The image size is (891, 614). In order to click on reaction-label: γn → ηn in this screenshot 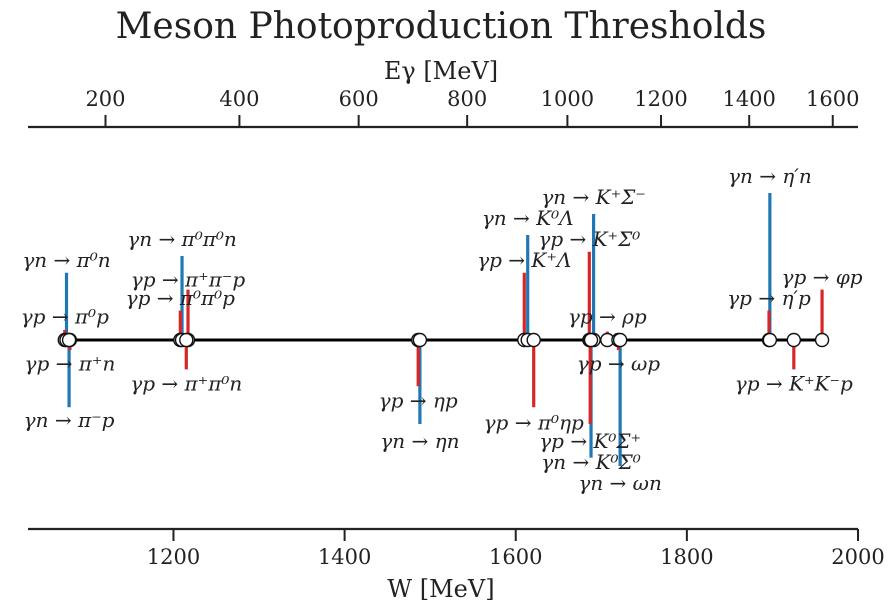, I will do `click(419, 441)`.